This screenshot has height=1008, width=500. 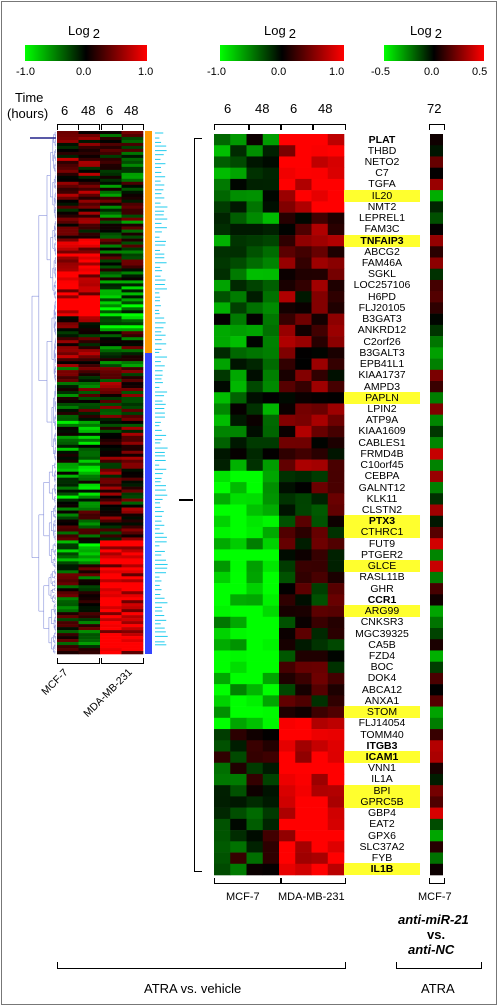 What do you see at coordinates (337, 72) in the screenshot?
I see `scale2-max: 1.0` at bounding box center [337, 72].